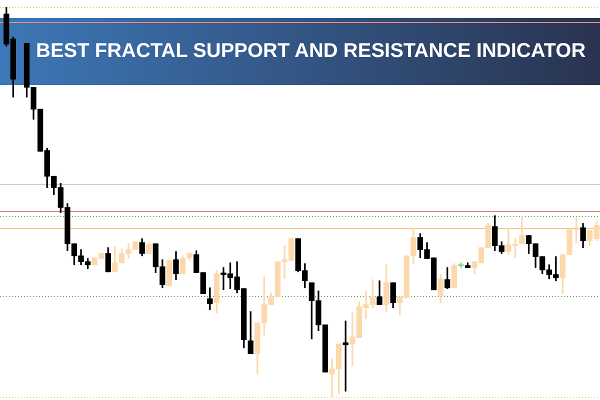 The height and width of the screenshot is (400, 600). I want to click on text: BEST FRACTAL SUPPORT AND RESISTANCE INDICATOR, so click(311, 51).